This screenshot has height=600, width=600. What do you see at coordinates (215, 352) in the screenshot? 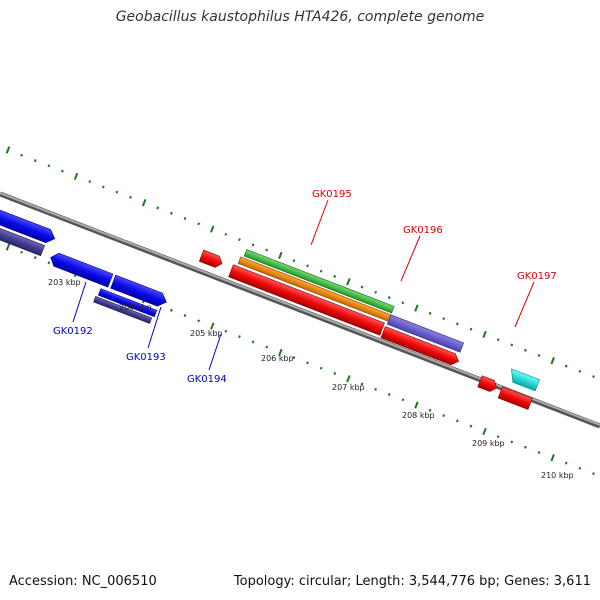
I see `callout-line-gk0194` at bounding box center [215, 352].